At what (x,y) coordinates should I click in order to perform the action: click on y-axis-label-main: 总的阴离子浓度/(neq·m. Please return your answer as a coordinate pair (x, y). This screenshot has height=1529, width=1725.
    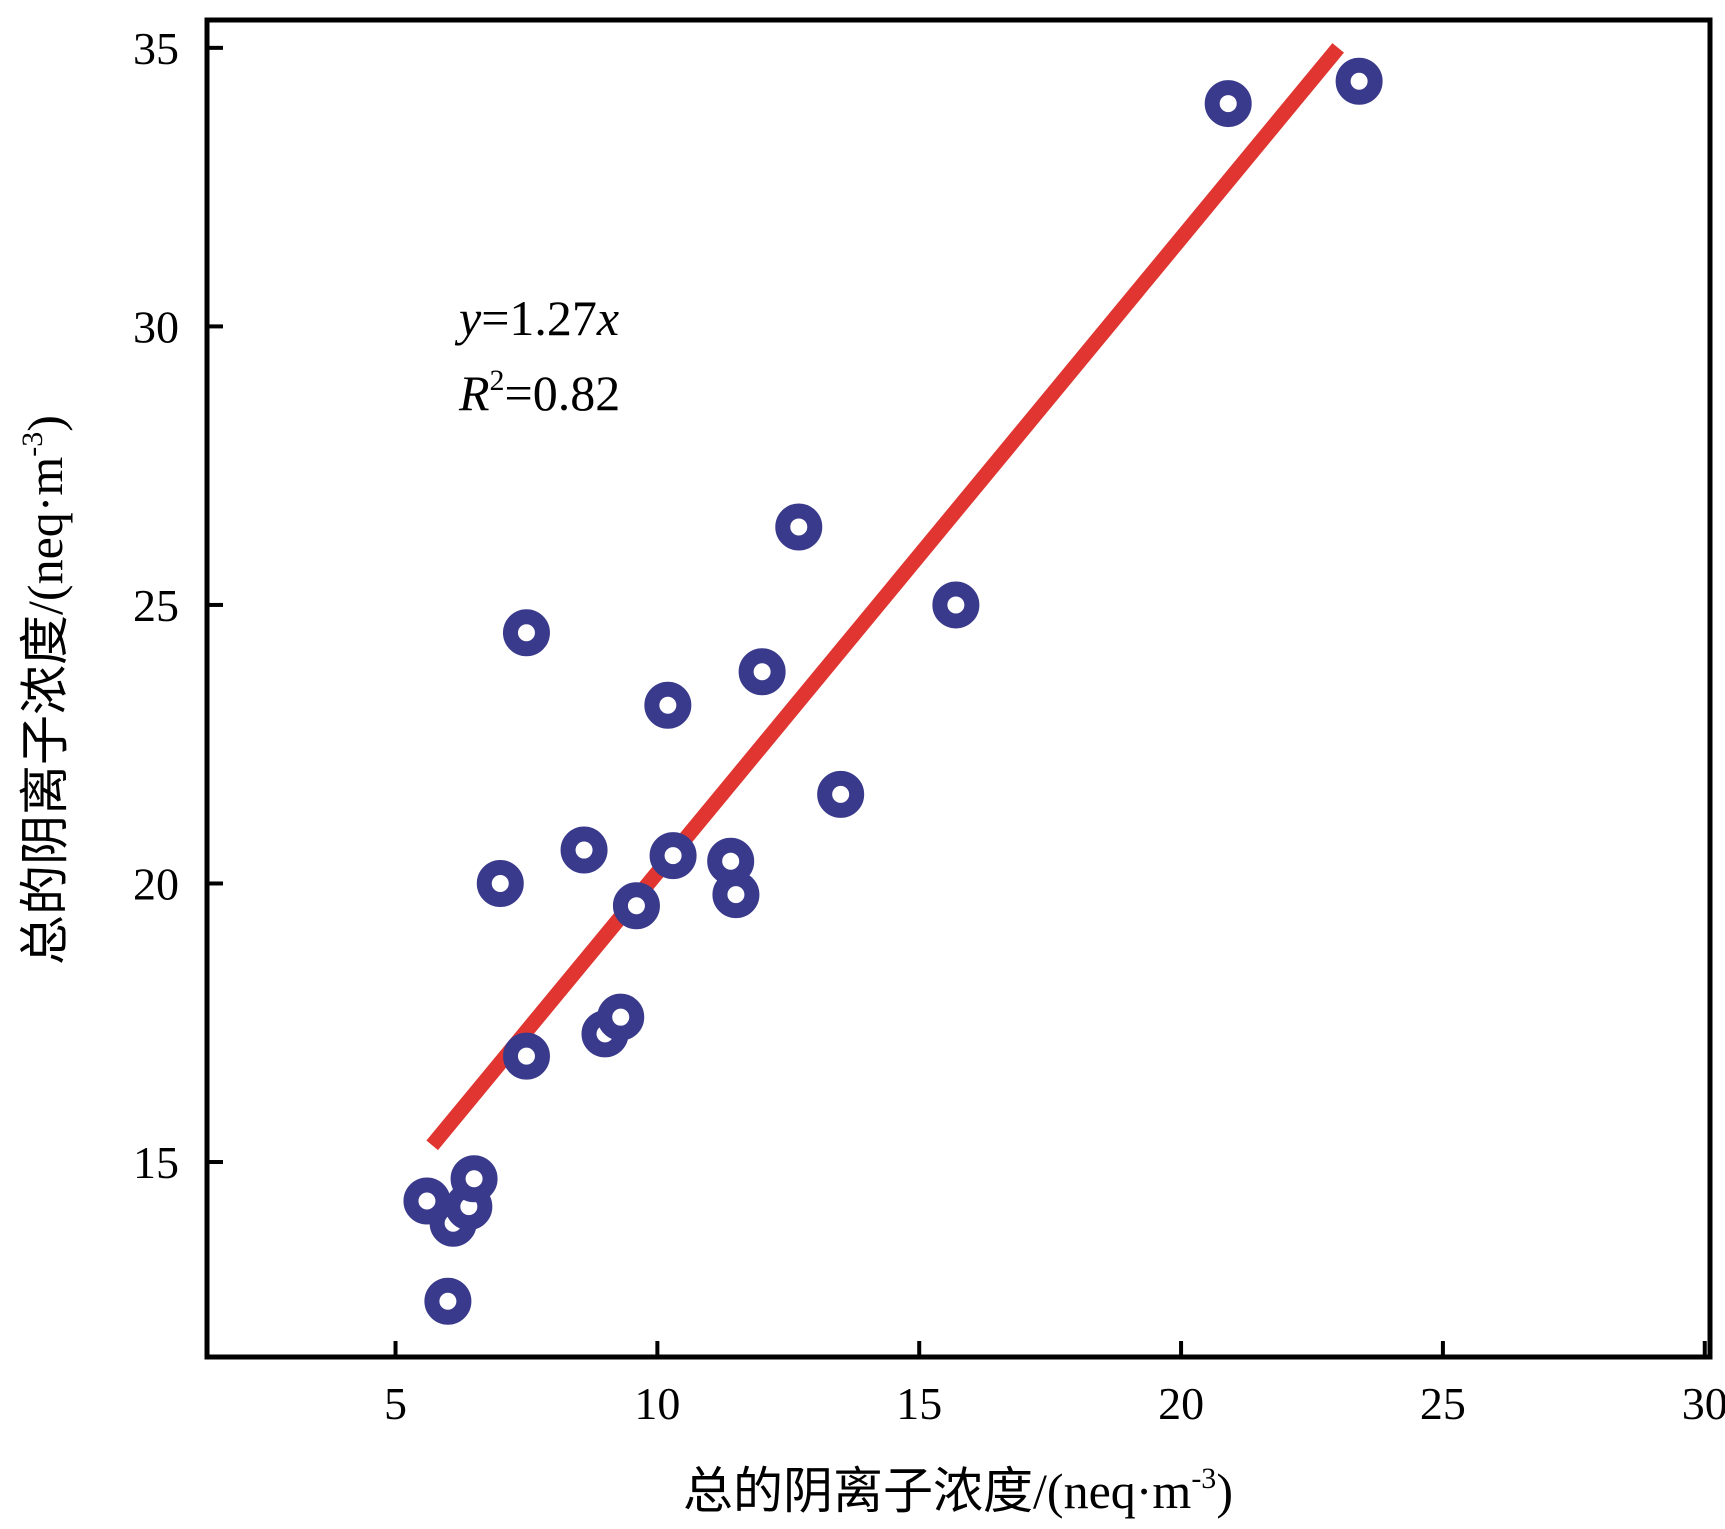
    Looking at the image, I should click on (45, 711).